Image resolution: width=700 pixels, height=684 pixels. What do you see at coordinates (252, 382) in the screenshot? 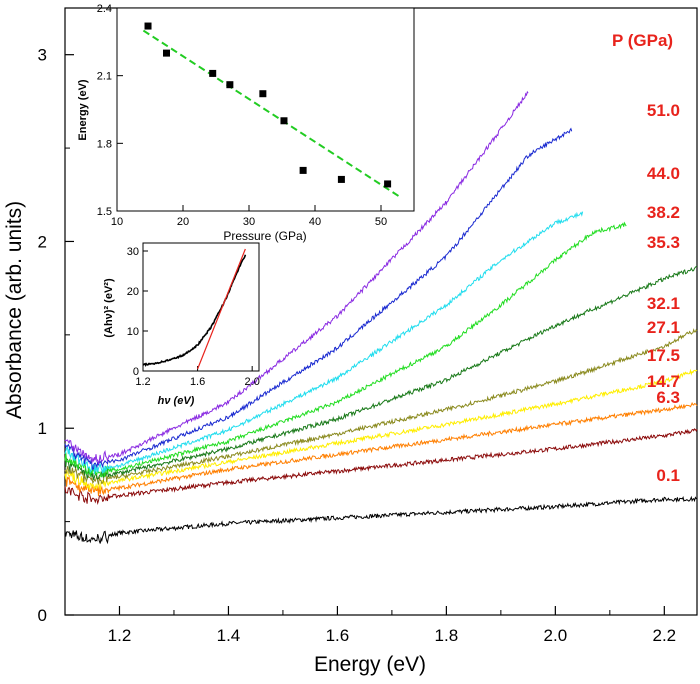
I see `inset2-x-tick-label-2-0: 2.0` at bounding box center [252, 382].